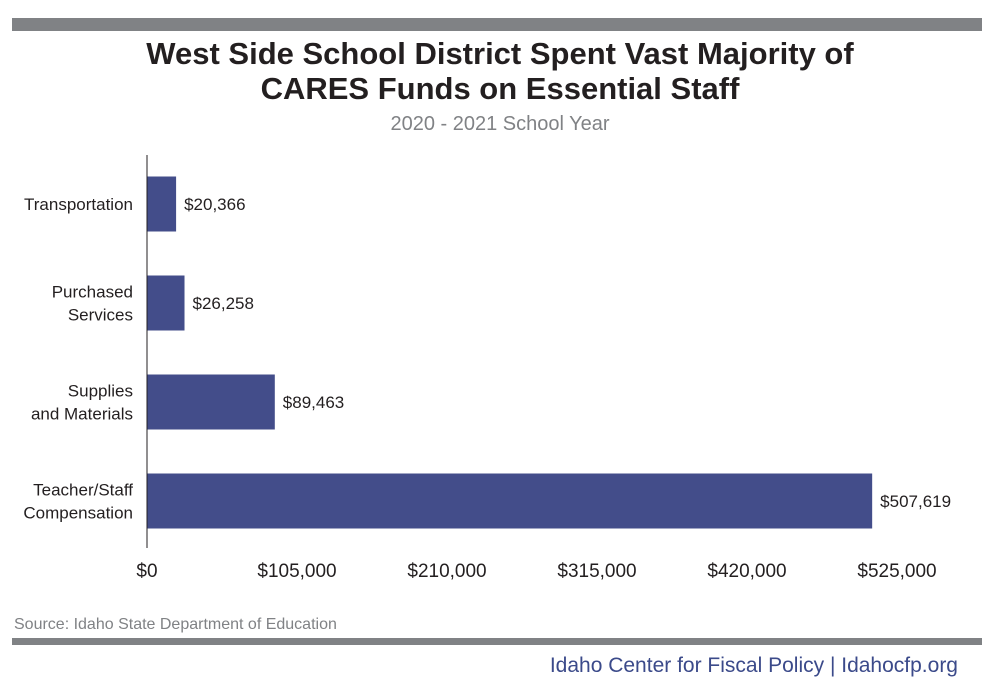  Describe the element at coordinates (915, 501) in the screenshot. I see `bar-value-label: $507,619` at that location.